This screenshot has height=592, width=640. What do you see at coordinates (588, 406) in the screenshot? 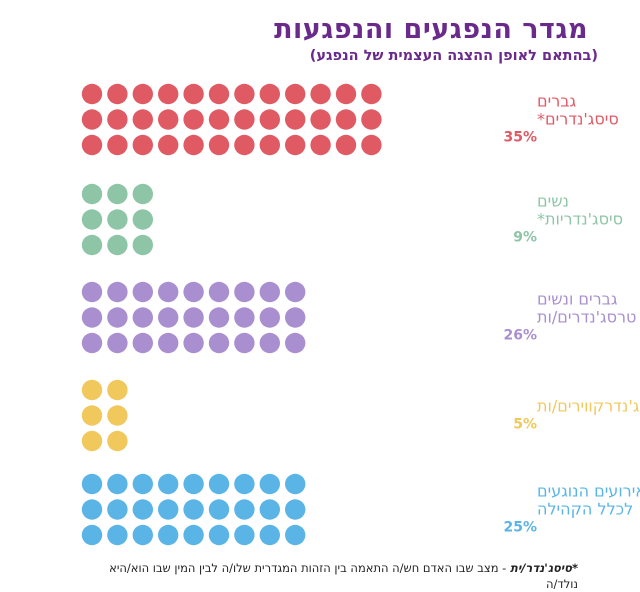
I see `category-label-line: ג'נדרקווירים/ות` at bounding box center [588, 406].